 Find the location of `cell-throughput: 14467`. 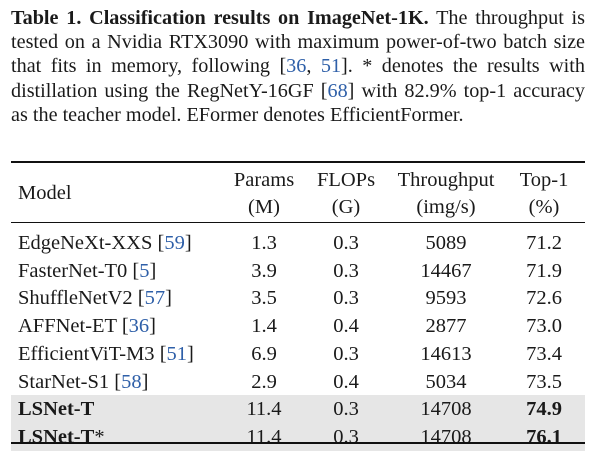

cell-throughput: 14467 is located at coordinates (446, 270).